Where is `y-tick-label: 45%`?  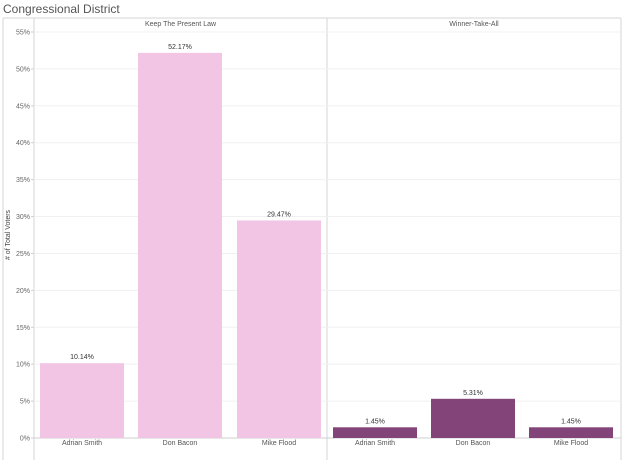
y-tick-label: 45% is located at coordinates (23, 106).